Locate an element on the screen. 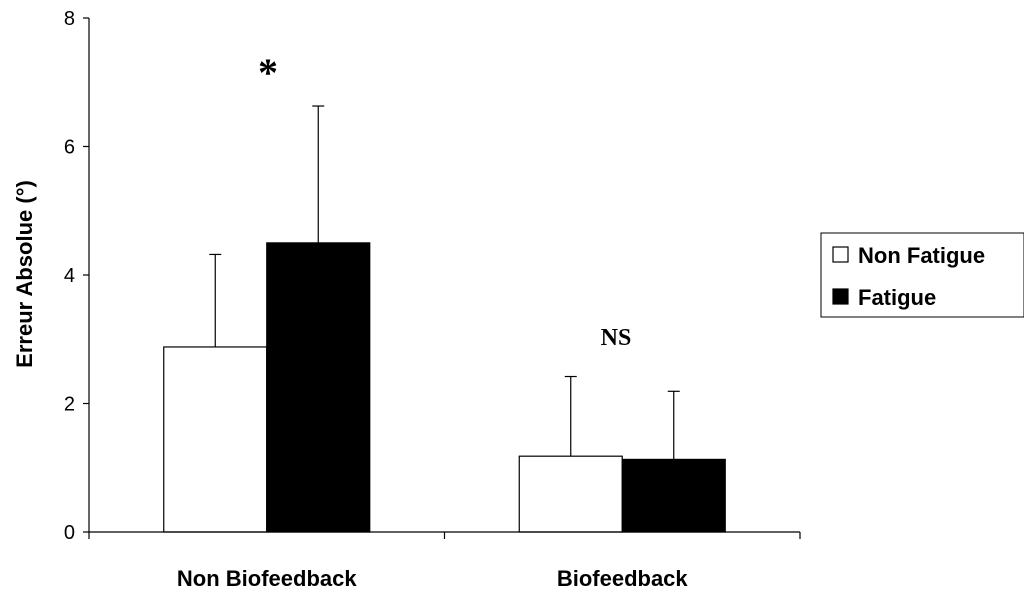 The width and height of the screenshot is (1024, 595). not-significant-label: NS is located at coordinates (616, 338).